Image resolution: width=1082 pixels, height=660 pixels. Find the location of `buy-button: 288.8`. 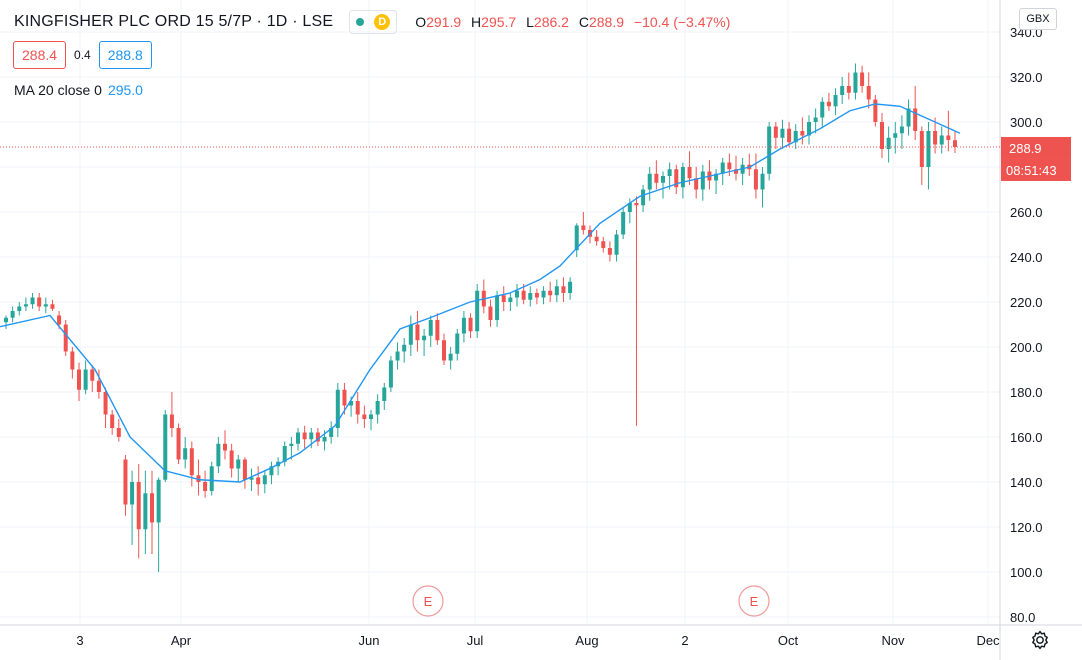

buy-button: 288.8 is located at coordinates (125, 55).